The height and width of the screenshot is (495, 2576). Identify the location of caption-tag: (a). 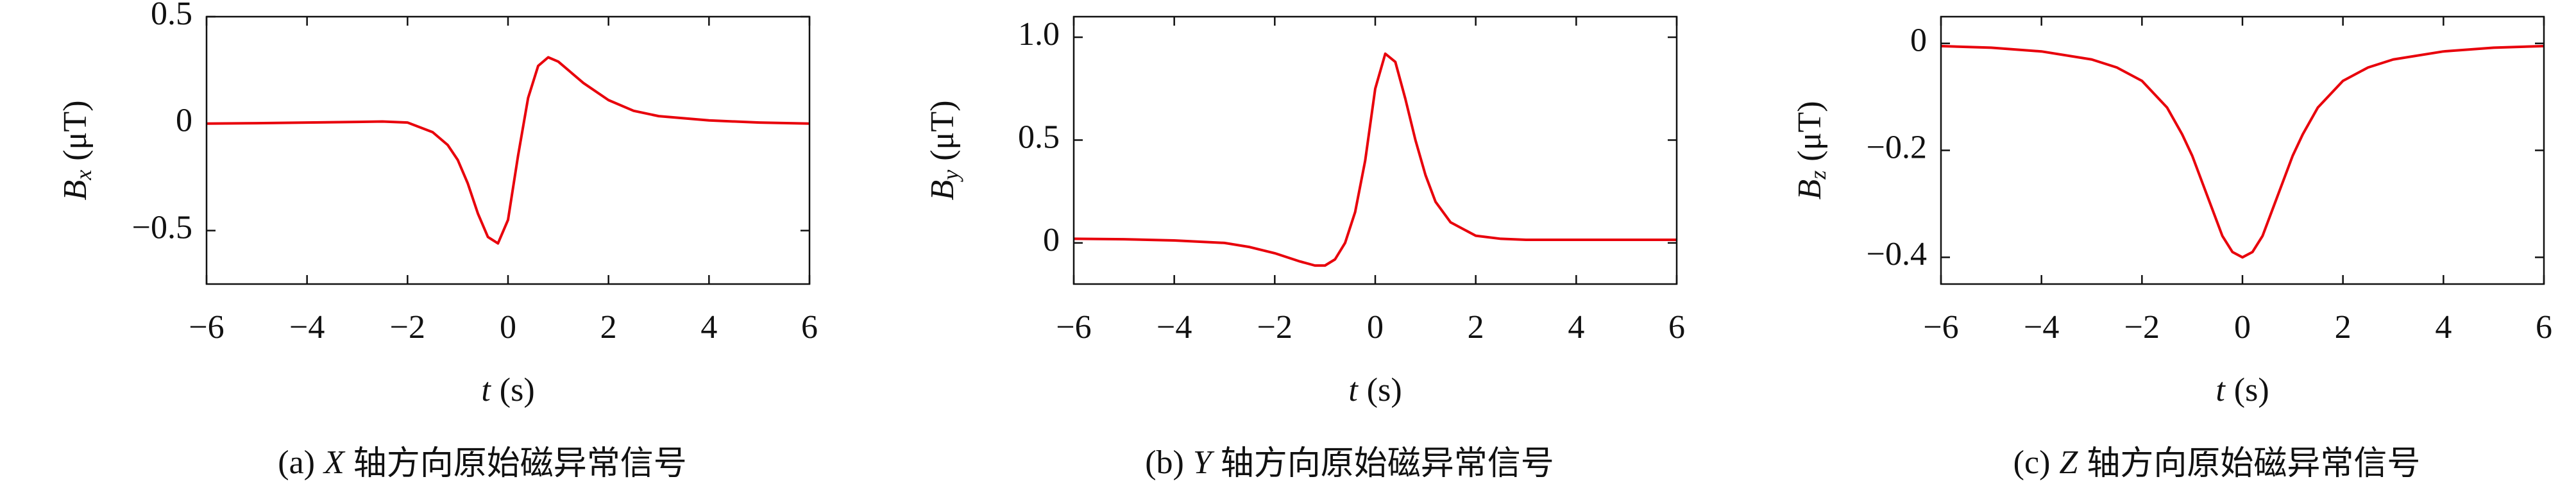
(296, 462).